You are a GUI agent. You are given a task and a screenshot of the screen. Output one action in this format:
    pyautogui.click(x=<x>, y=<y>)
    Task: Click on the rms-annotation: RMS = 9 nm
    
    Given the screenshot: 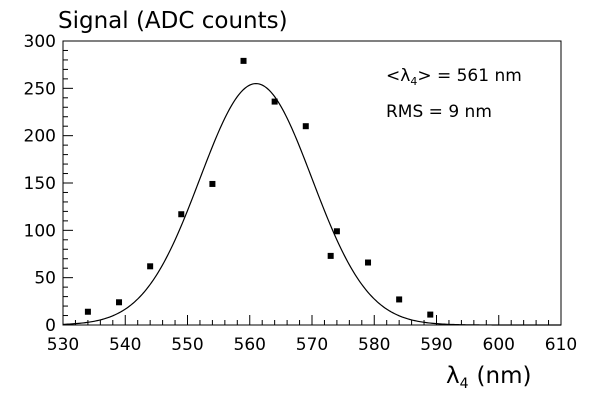 What is the action you would take?
    pyautogui.click(x=439, y=112)
    